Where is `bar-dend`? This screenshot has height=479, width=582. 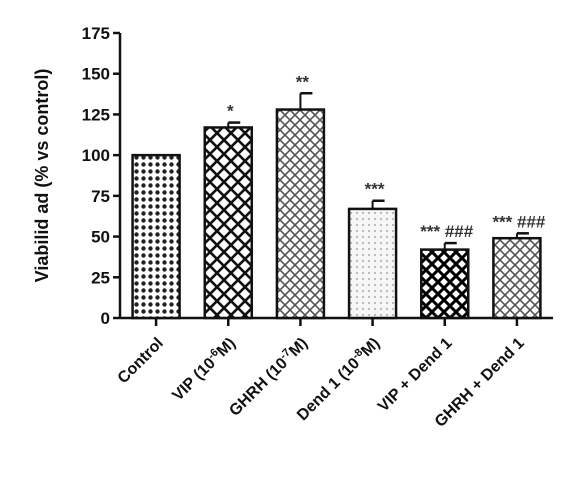 bar-dend is located at coordinates (372, 263).